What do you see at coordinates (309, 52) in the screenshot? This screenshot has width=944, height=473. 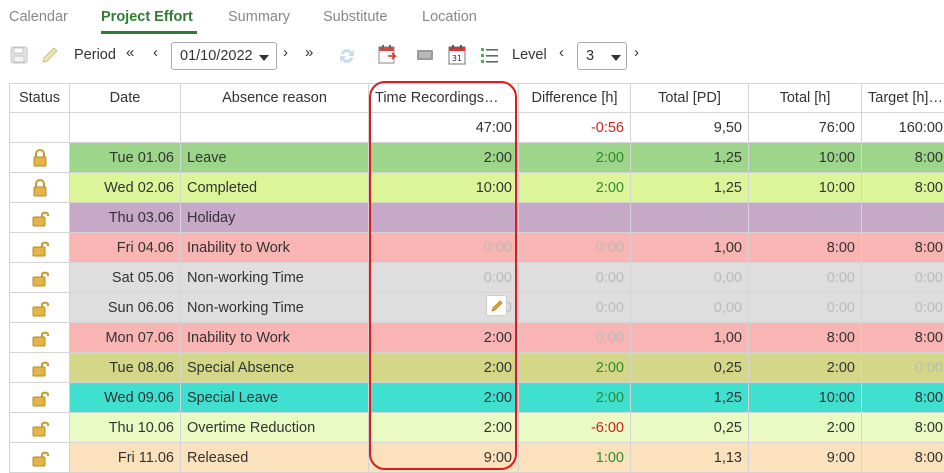 I see `double-chevron-right-icon: »` at bounding box center [309, 52].